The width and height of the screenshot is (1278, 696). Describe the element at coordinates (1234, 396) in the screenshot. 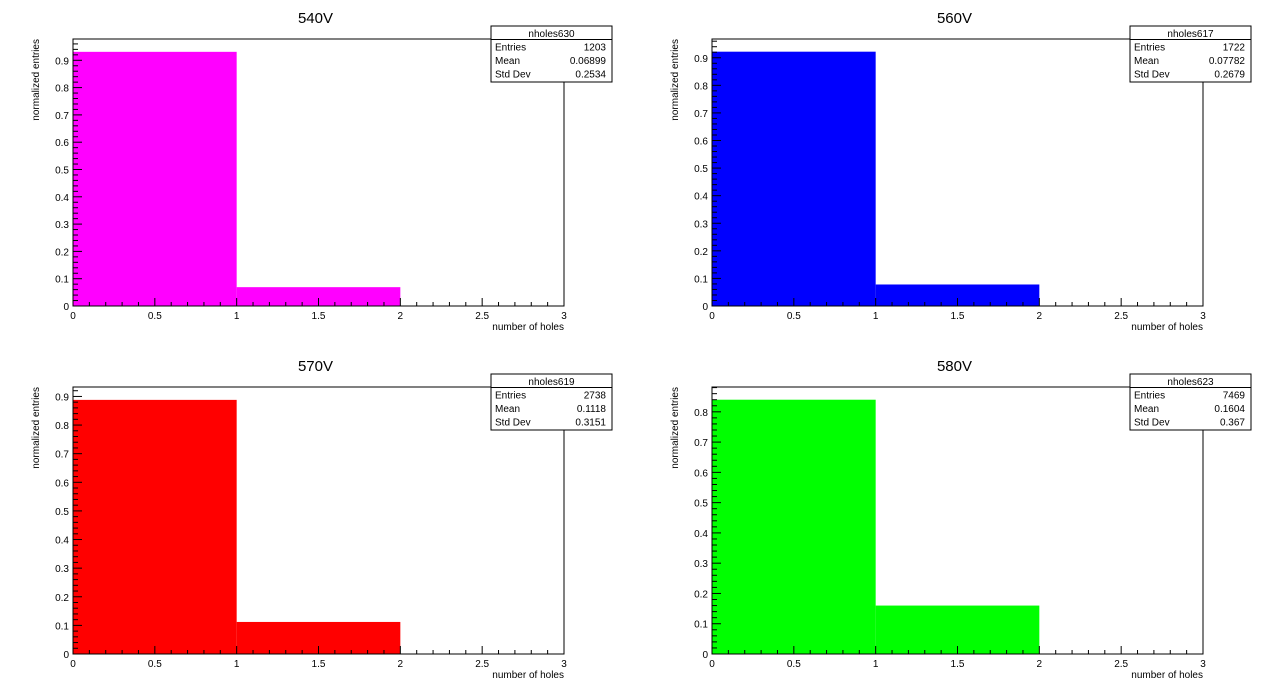

I see `stats-row-value: 7469` at that location.